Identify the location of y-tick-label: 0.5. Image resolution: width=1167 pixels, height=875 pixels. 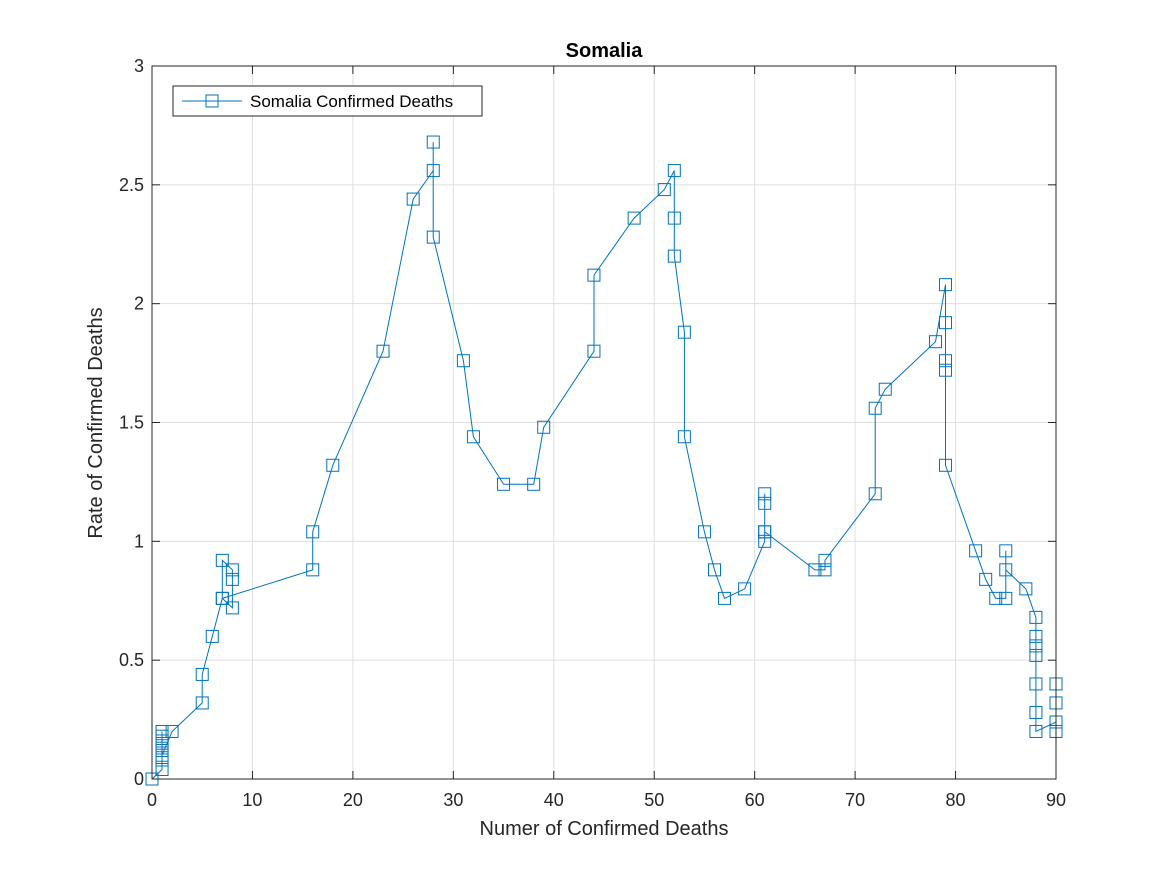
(131, 660).